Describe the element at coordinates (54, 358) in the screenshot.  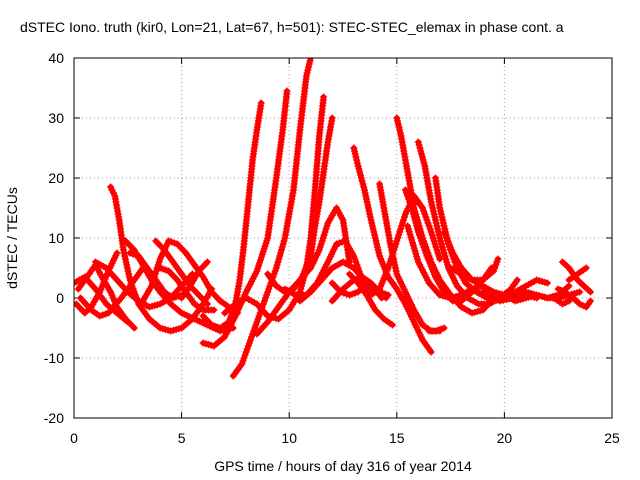
I see `y-tick-label: -10` at that location.